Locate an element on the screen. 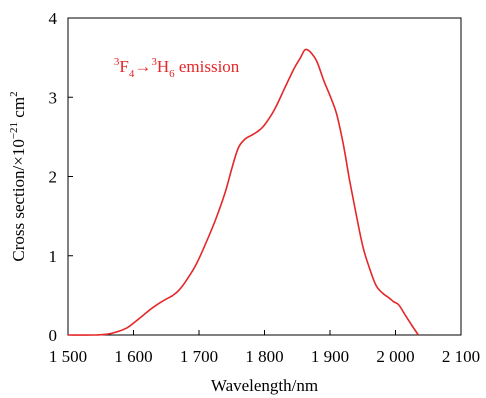 The width and height of the screenshot is (486, 398). x-tick-label: 2 000 is located at coordinates (395, 356).